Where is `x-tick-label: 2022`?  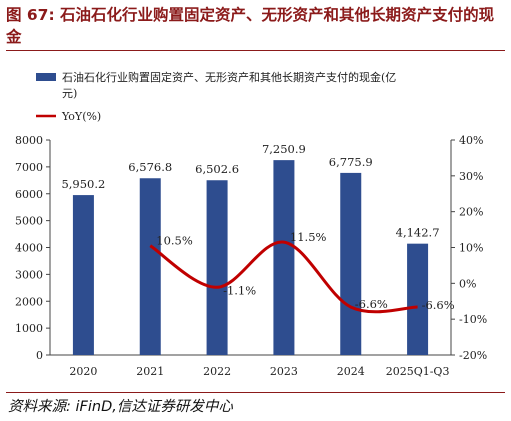 x-tick-label: 2022 is located at coordinates (217, 371).